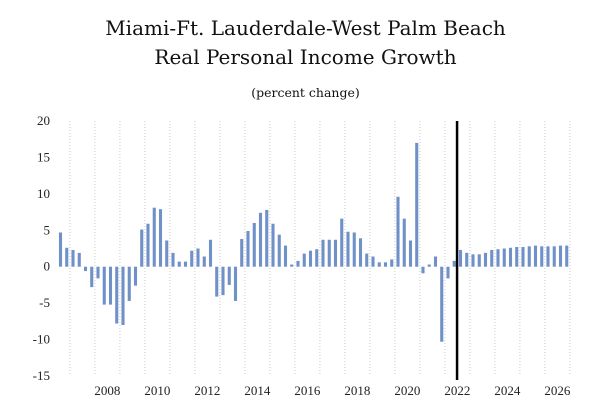 Image resolution: width=611 pixels, height=420 pixels. What do you see at coordinates (43, 193) in the screenshot?
I see `y-tick-label: 10` at bounding box center [43, 193].